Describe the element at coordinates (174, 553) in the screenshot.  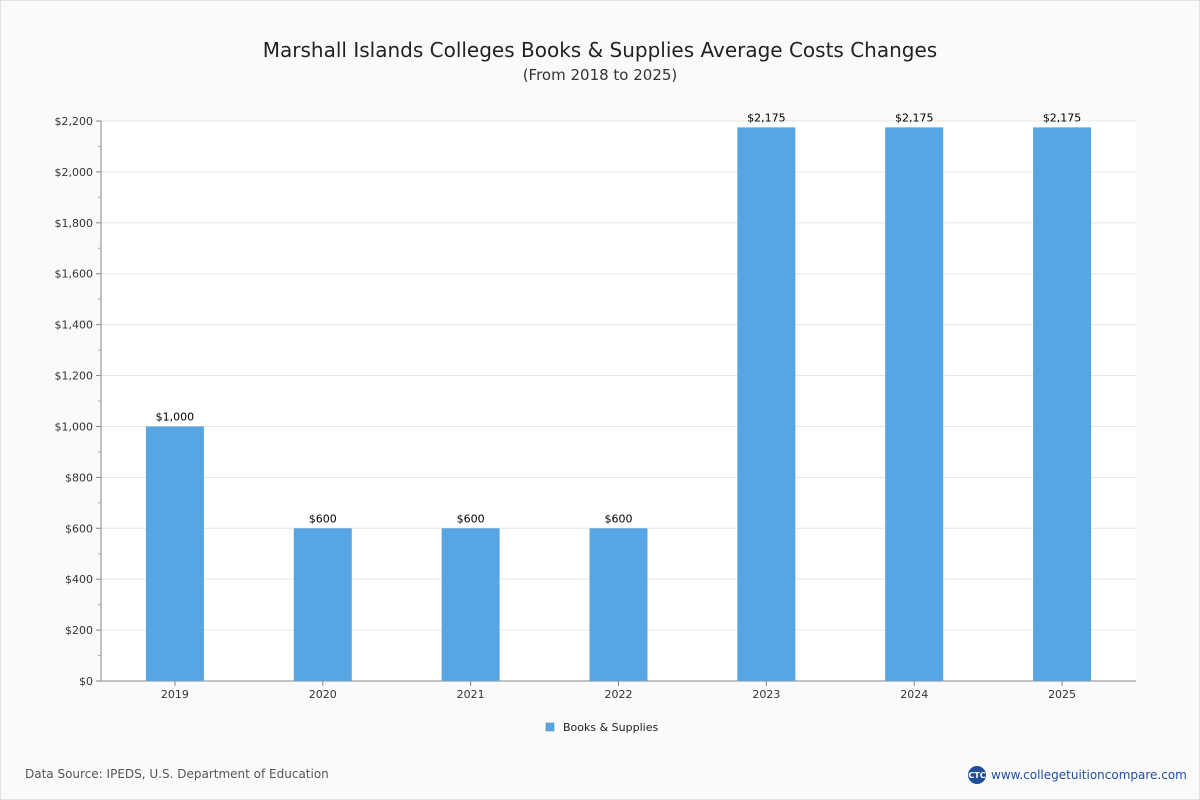
I see `bar-2019` at that location.